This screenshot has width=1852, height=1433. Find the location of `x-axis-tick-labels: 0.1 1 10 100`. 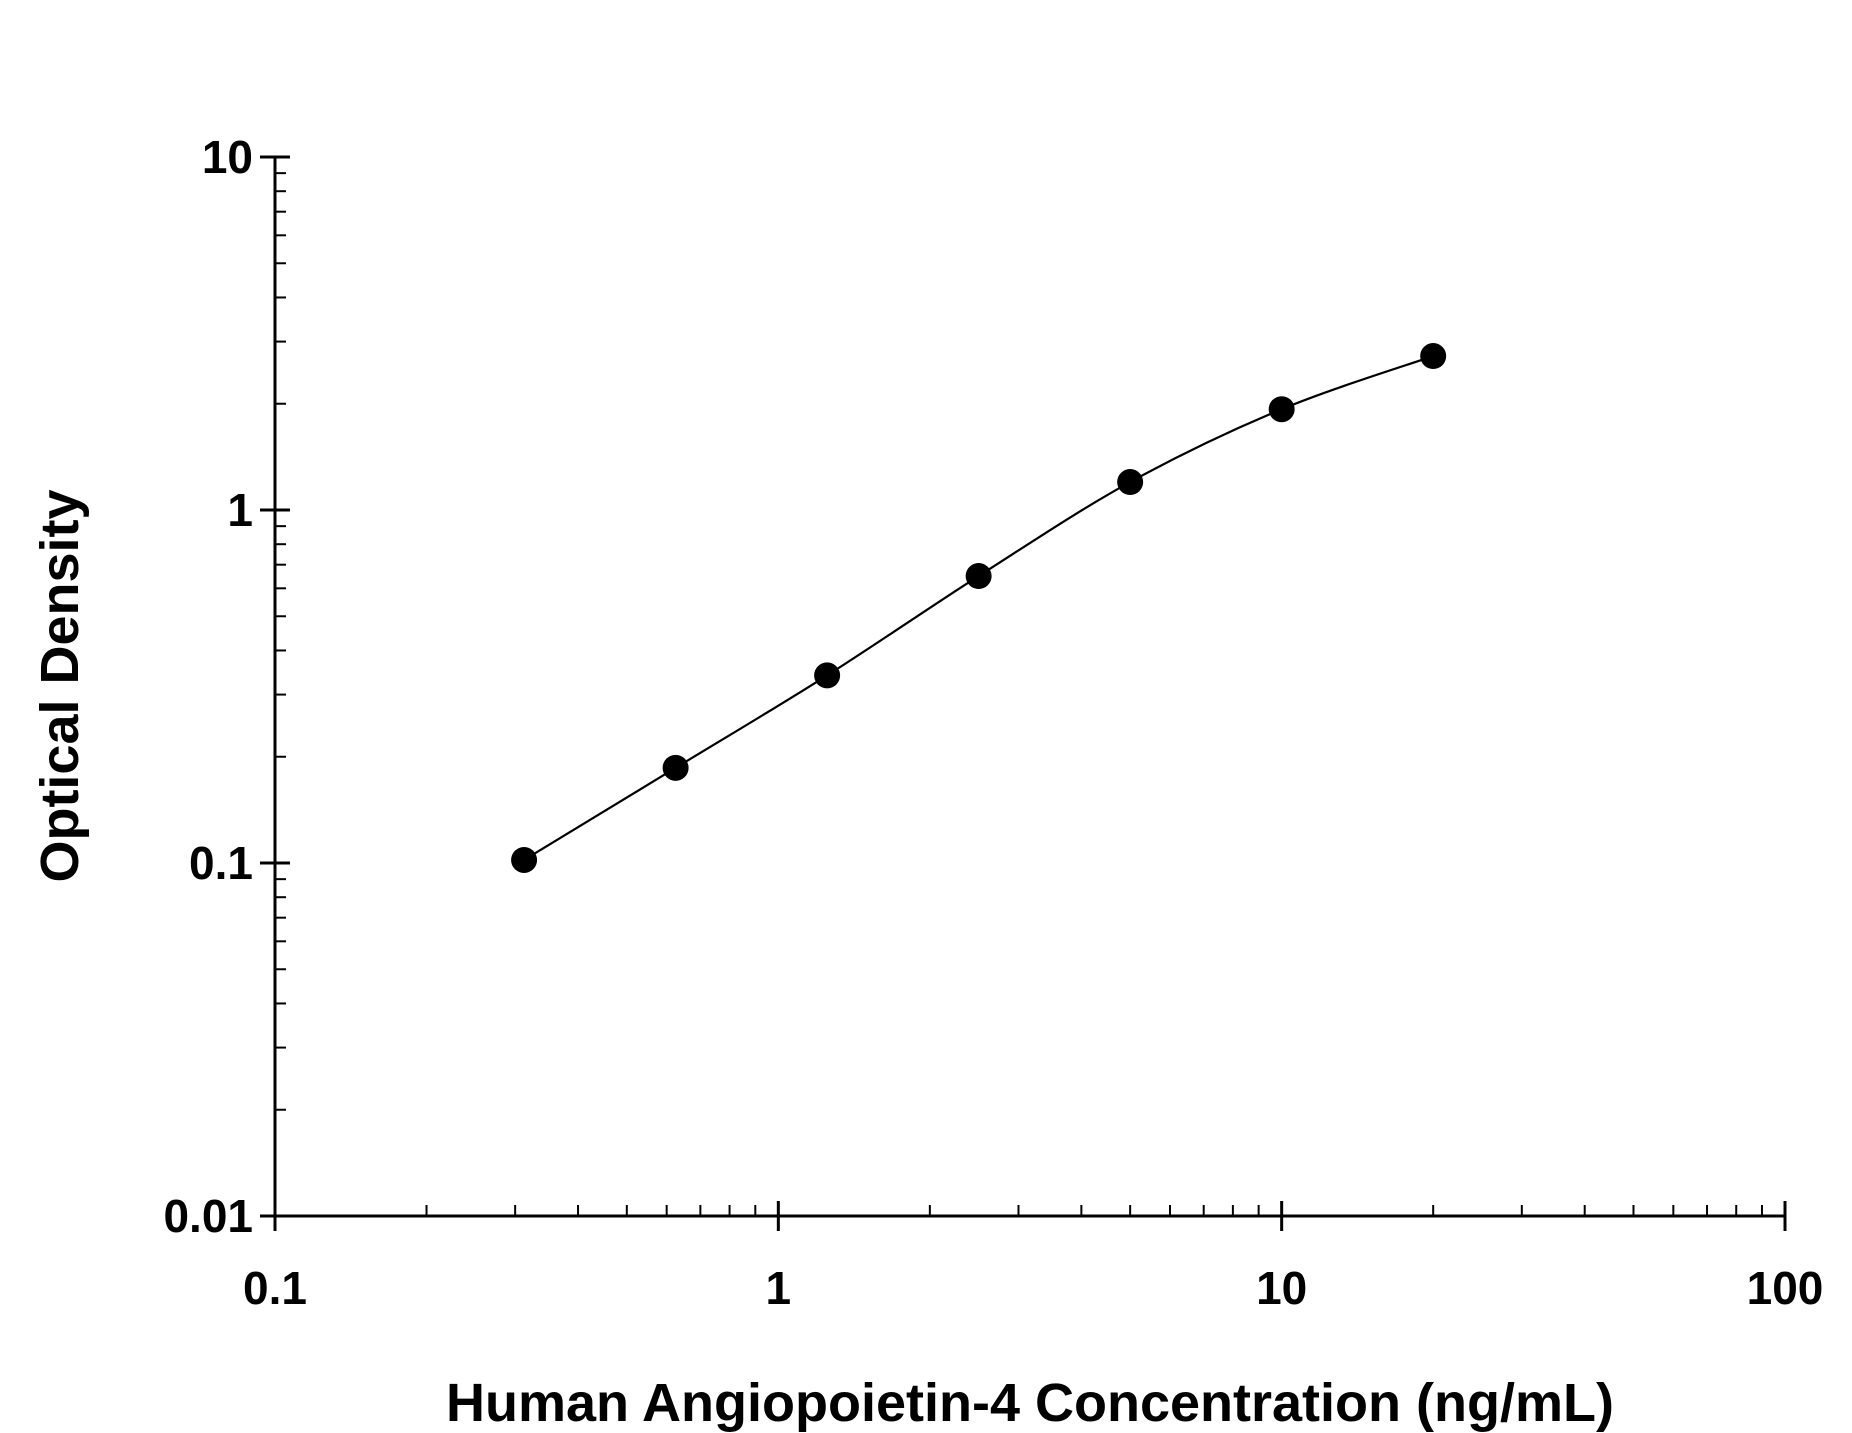

x-axis-tick-labels: 0.1 1 10 100 is located at coordinates (1033, 1288).